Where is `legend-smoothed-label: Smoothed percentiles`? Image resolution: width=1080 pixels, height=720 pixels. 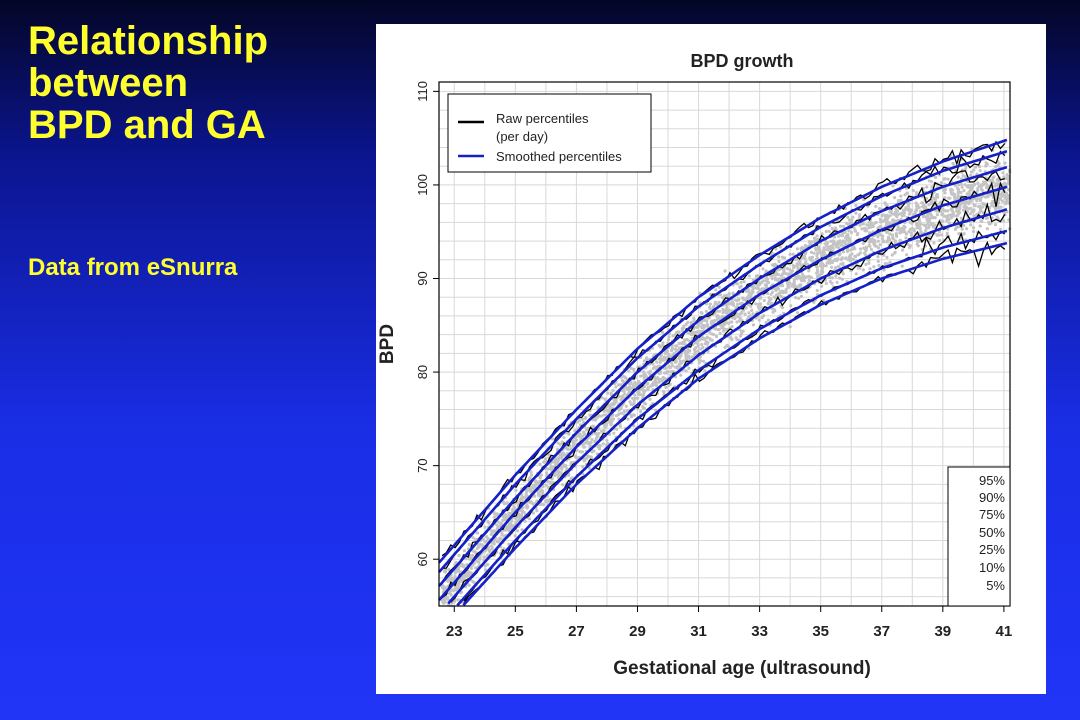
legend-smoothed-label: Smoothed percentiles is located at coordinates (559, 156).